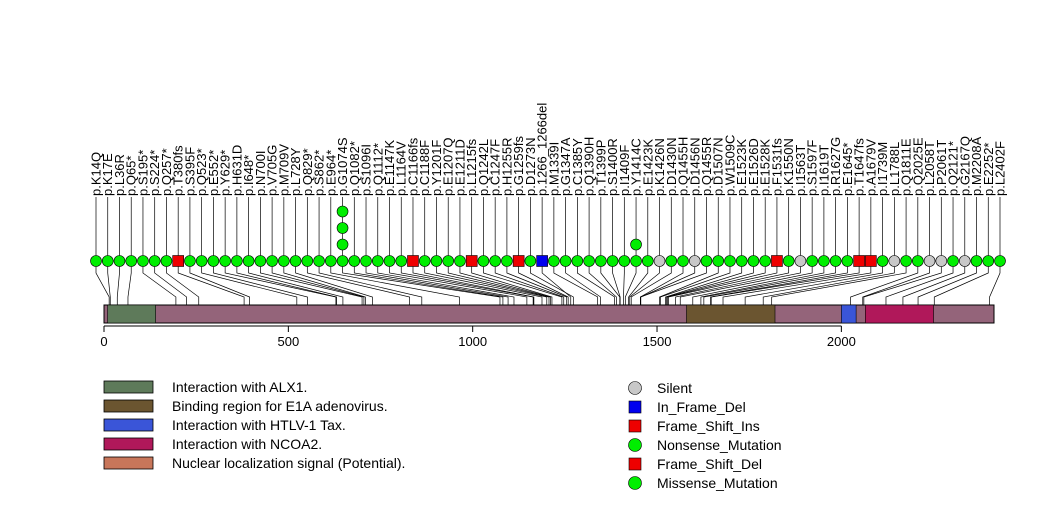  I want to click on mutation-label: p.Y629*, so click(225, 173).